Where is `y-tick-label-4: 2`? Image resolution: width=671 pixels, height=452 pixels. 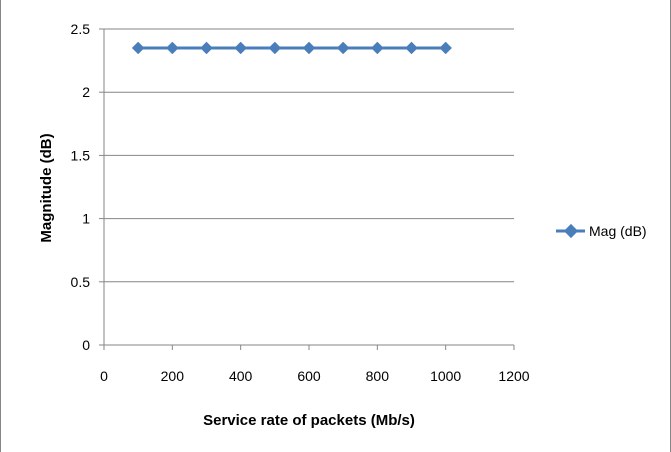
y-tick-label-4: 2 is located at coordinates (86, 92).